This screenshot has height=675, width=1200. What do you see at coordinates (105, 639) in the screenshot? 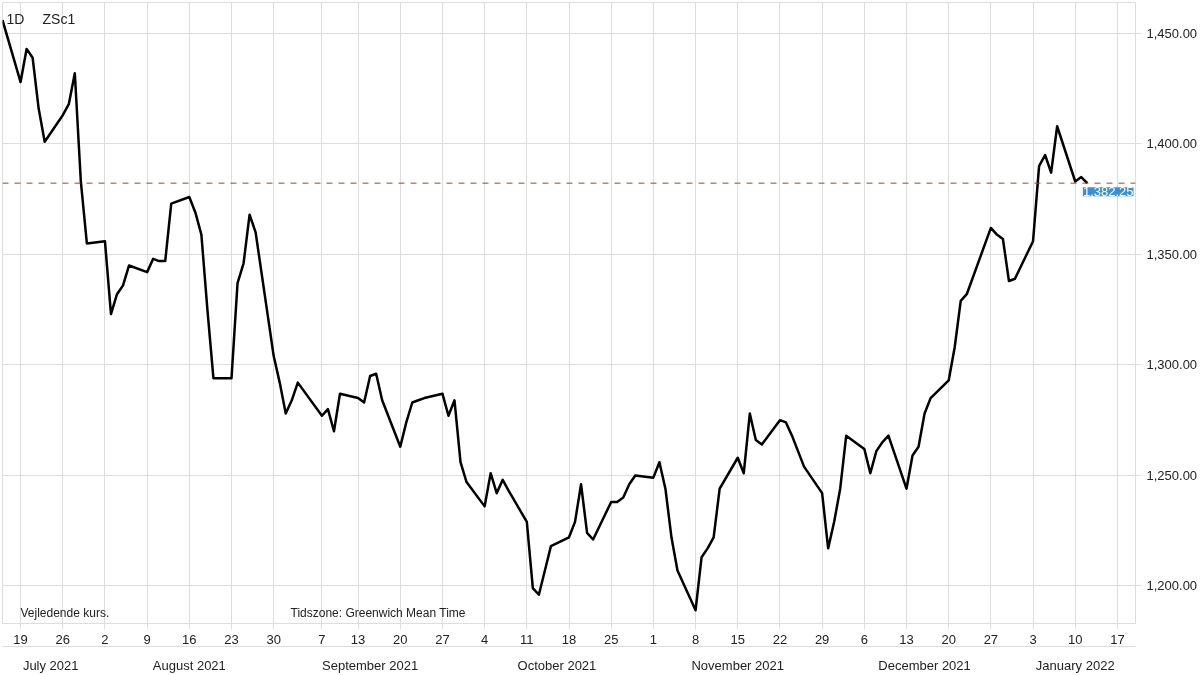
I see `x-tick-label: 2` at bounding box center [105, 639].